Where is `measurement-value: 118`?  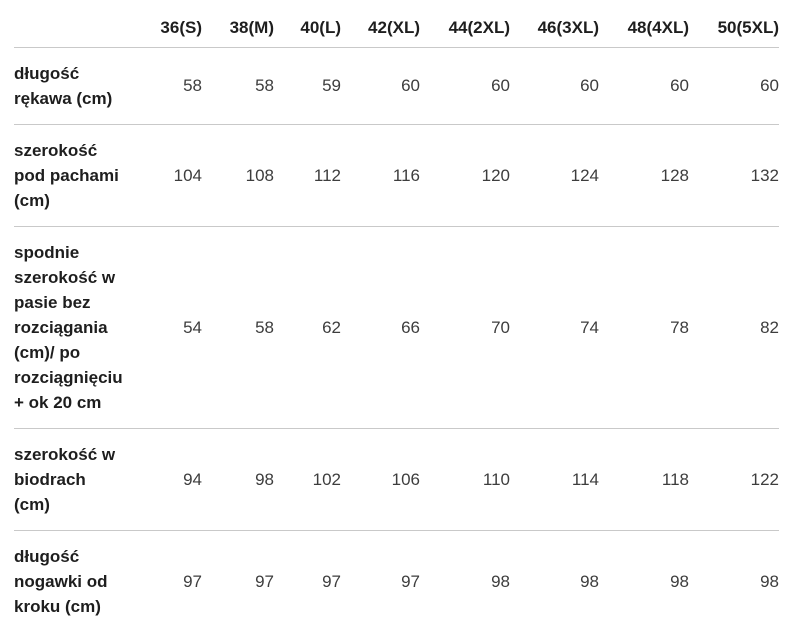 measurement-value: 118 is located at coordinates (644, 479).